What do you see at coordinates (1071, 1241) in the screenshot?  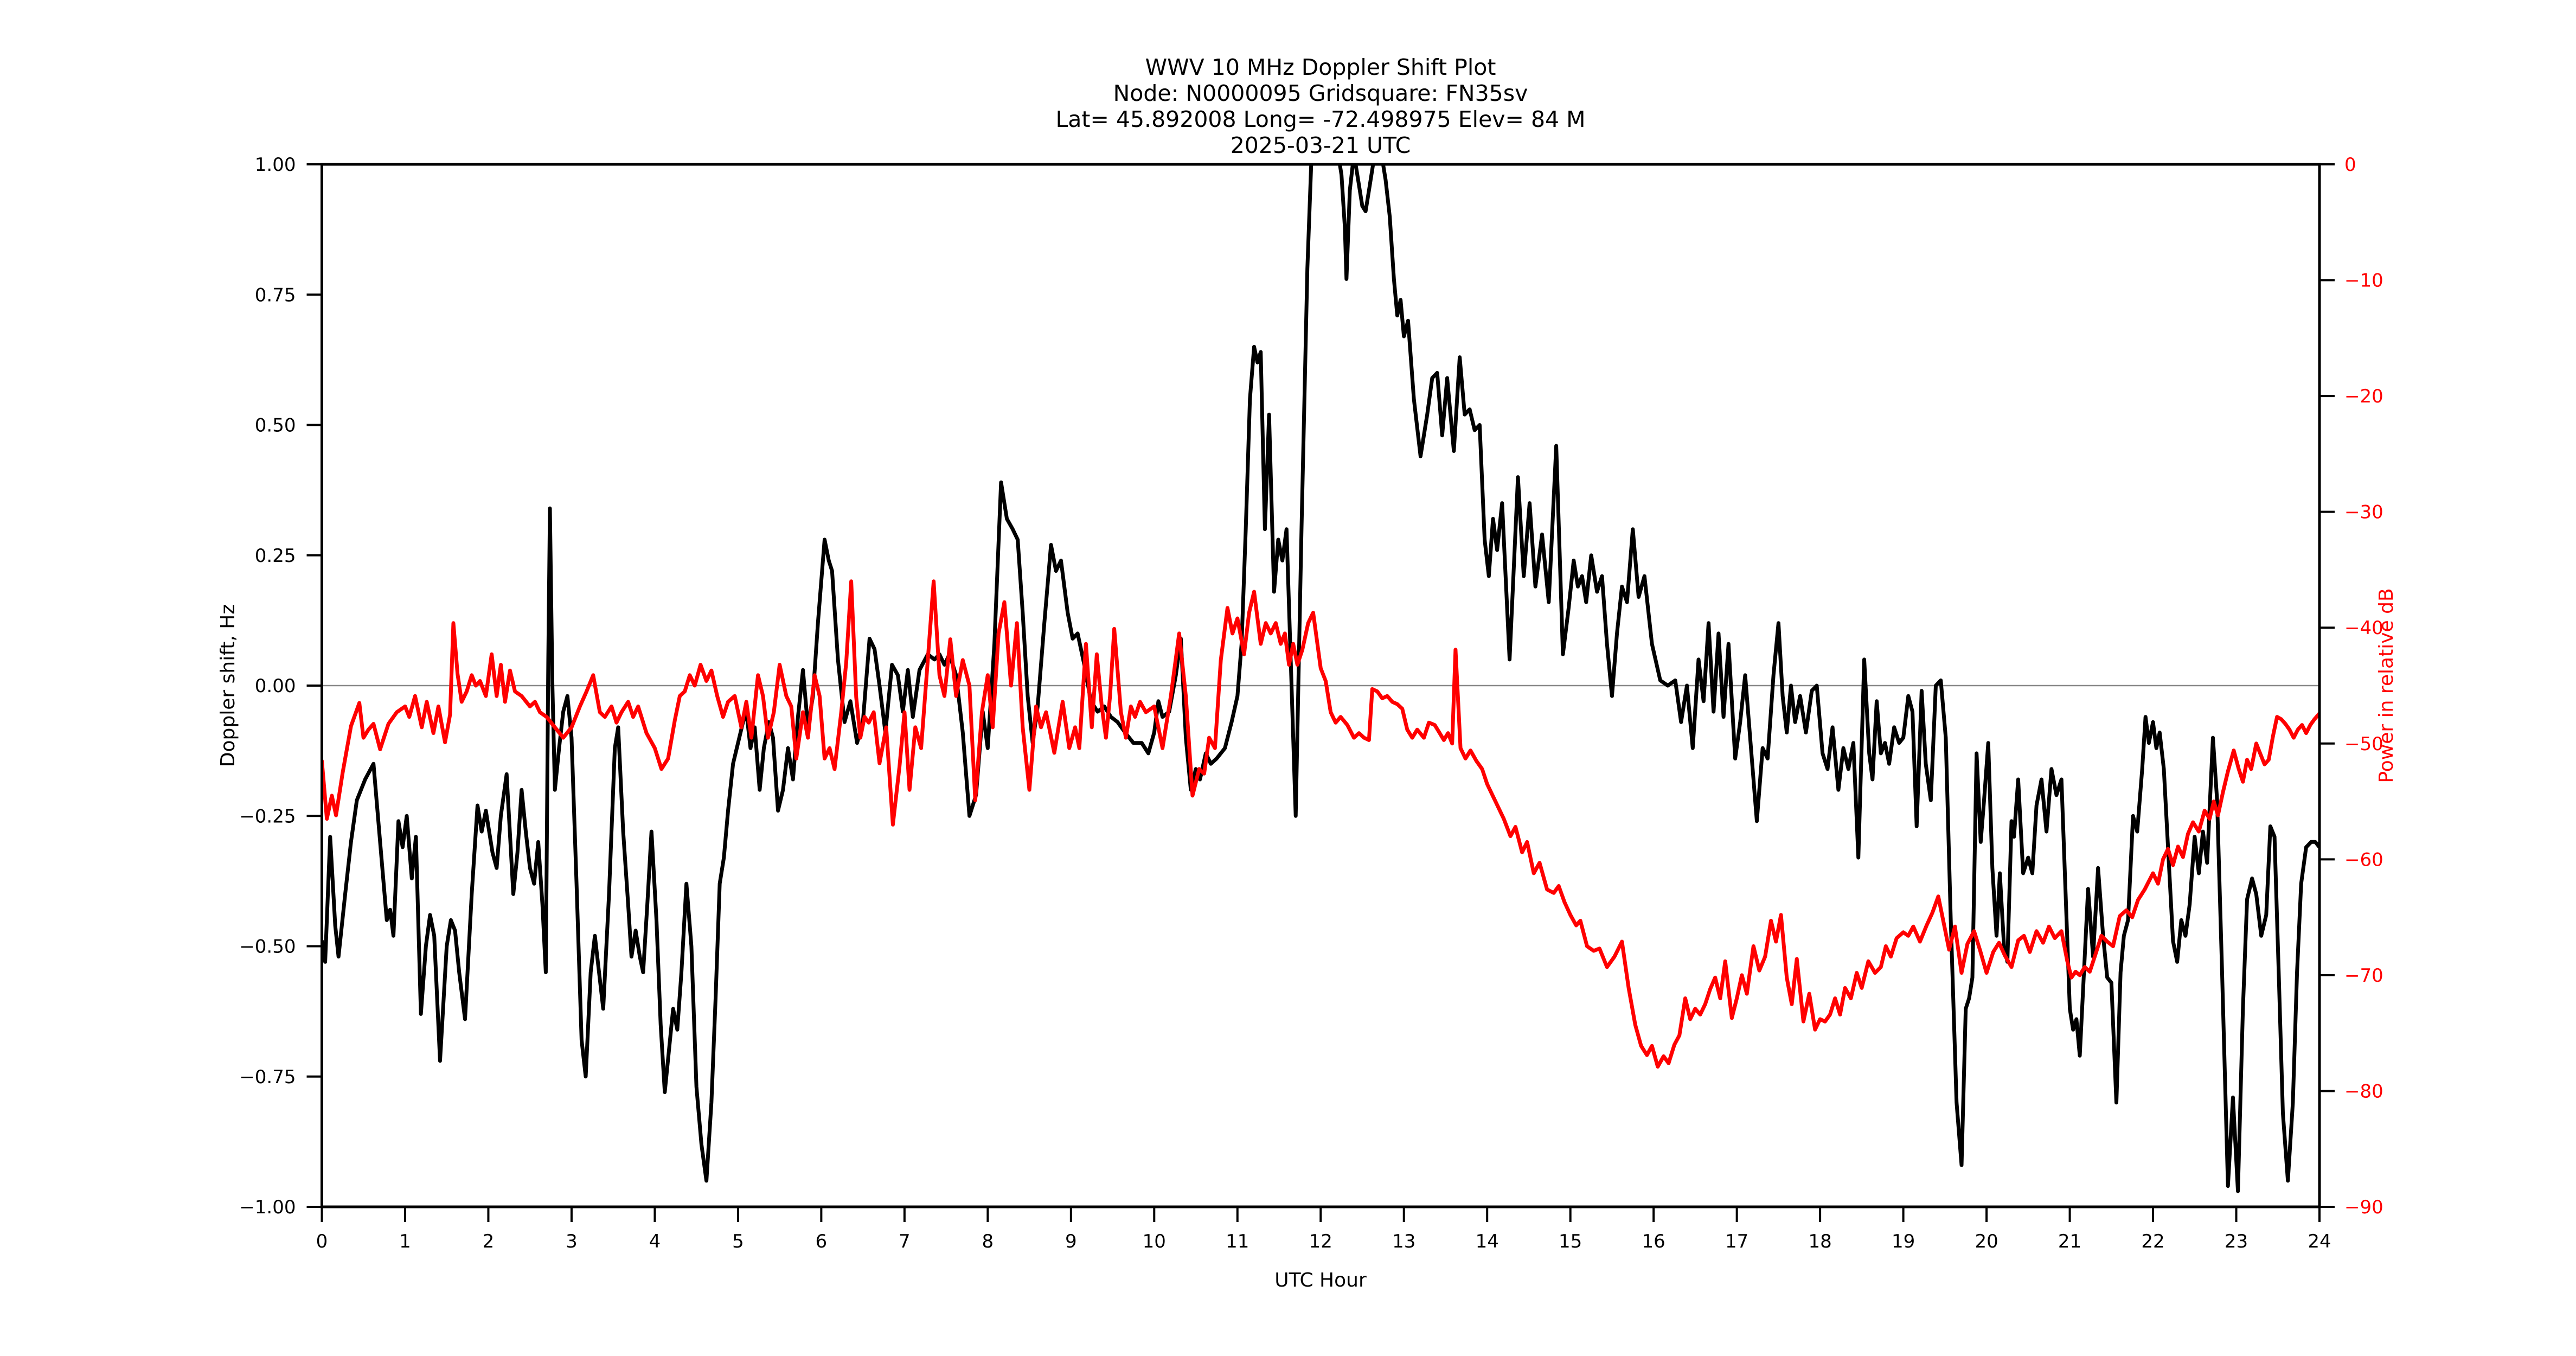 I see `x-axis-tick-label: 9` at bounding box center [1071, 1241].